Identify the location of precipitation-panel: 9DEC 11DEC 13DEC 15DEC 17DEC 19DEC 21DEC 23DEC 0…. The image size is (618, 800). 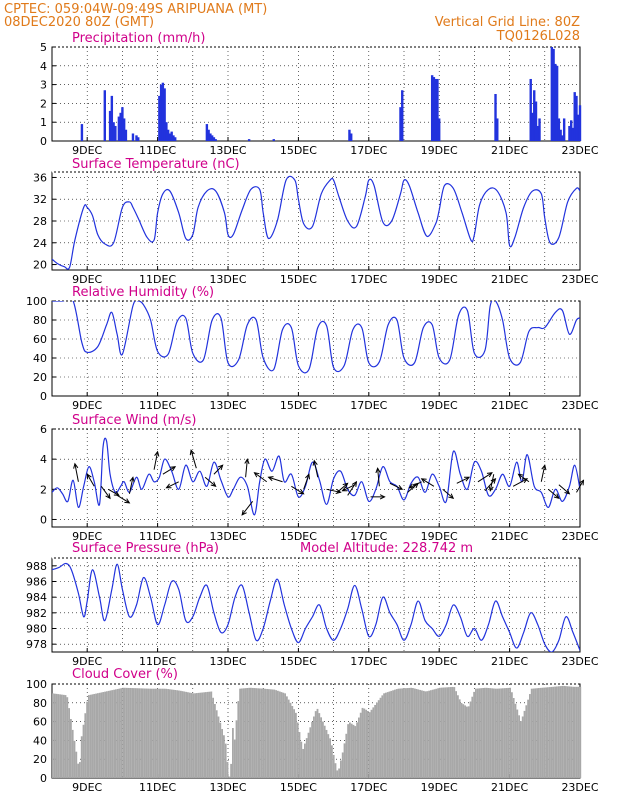
(319, 94).